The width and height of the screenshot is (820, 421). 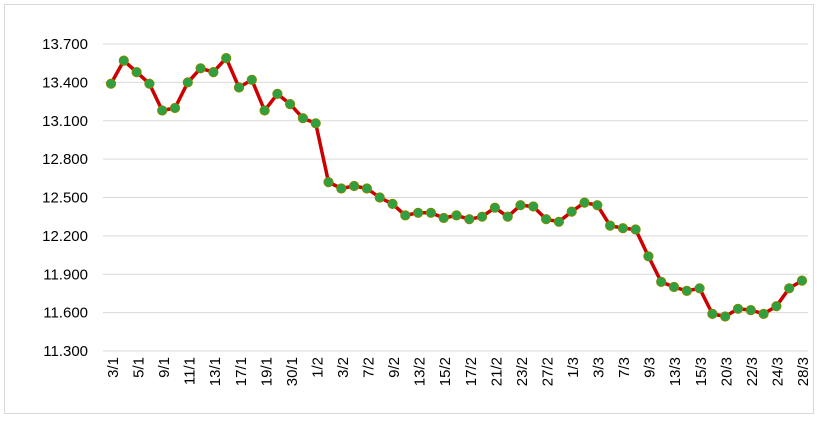 I want to click on y-tick-label: 12.500, so click(x=65, y=198).